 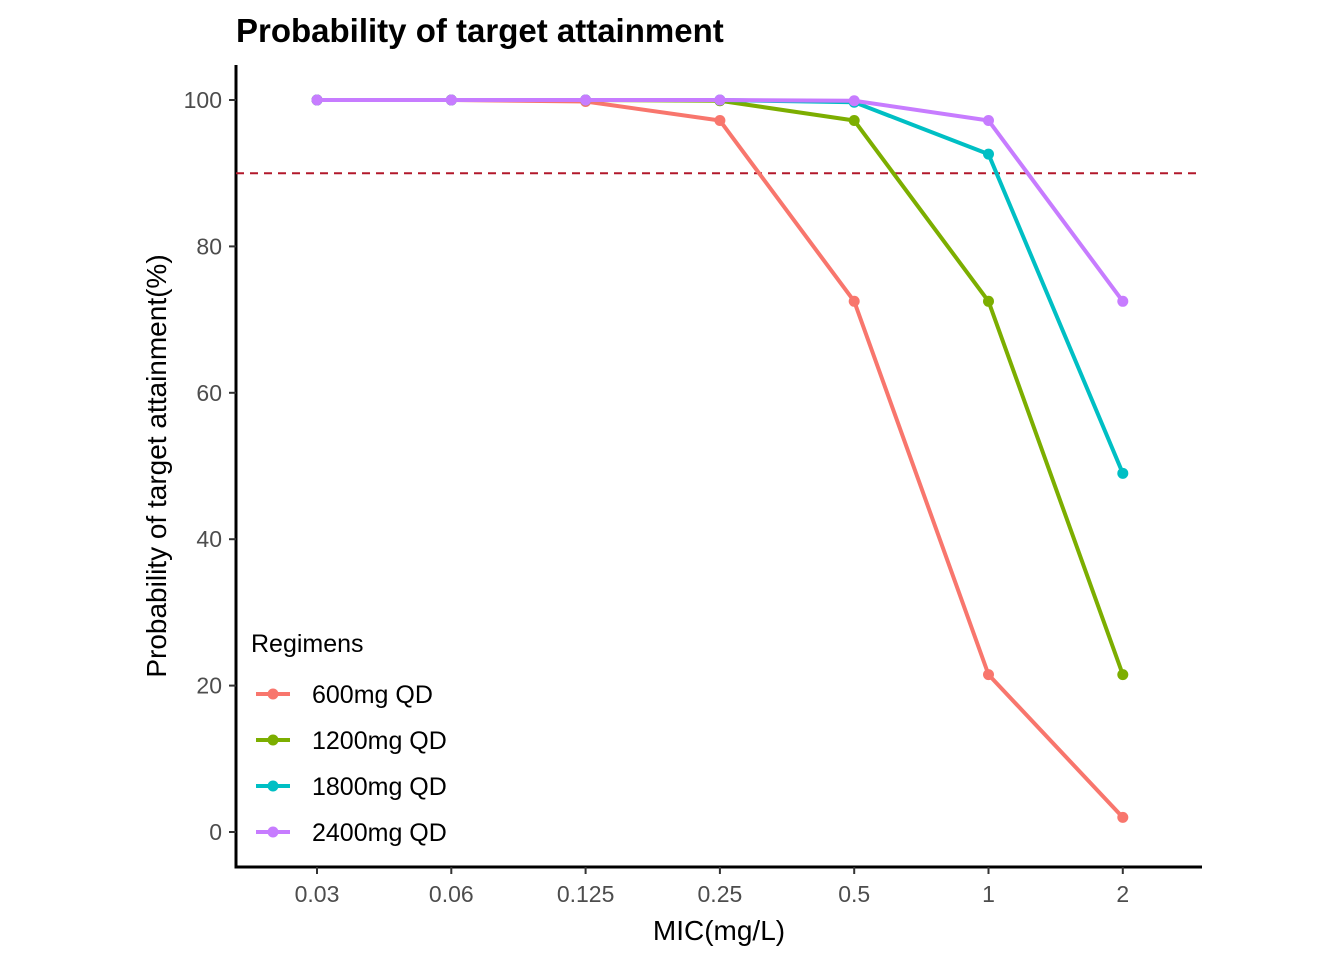 I want to click on y-ticks: 0 20 40 60 80 100, so click(x=210, y=466).